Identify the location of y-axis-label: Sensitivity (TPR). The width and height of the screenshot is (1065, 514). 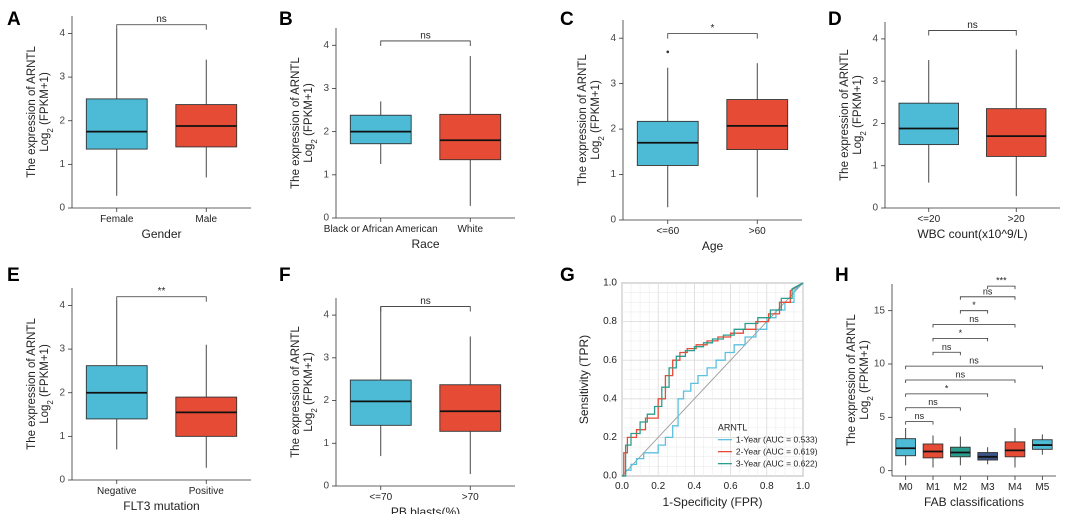
(584, 379).